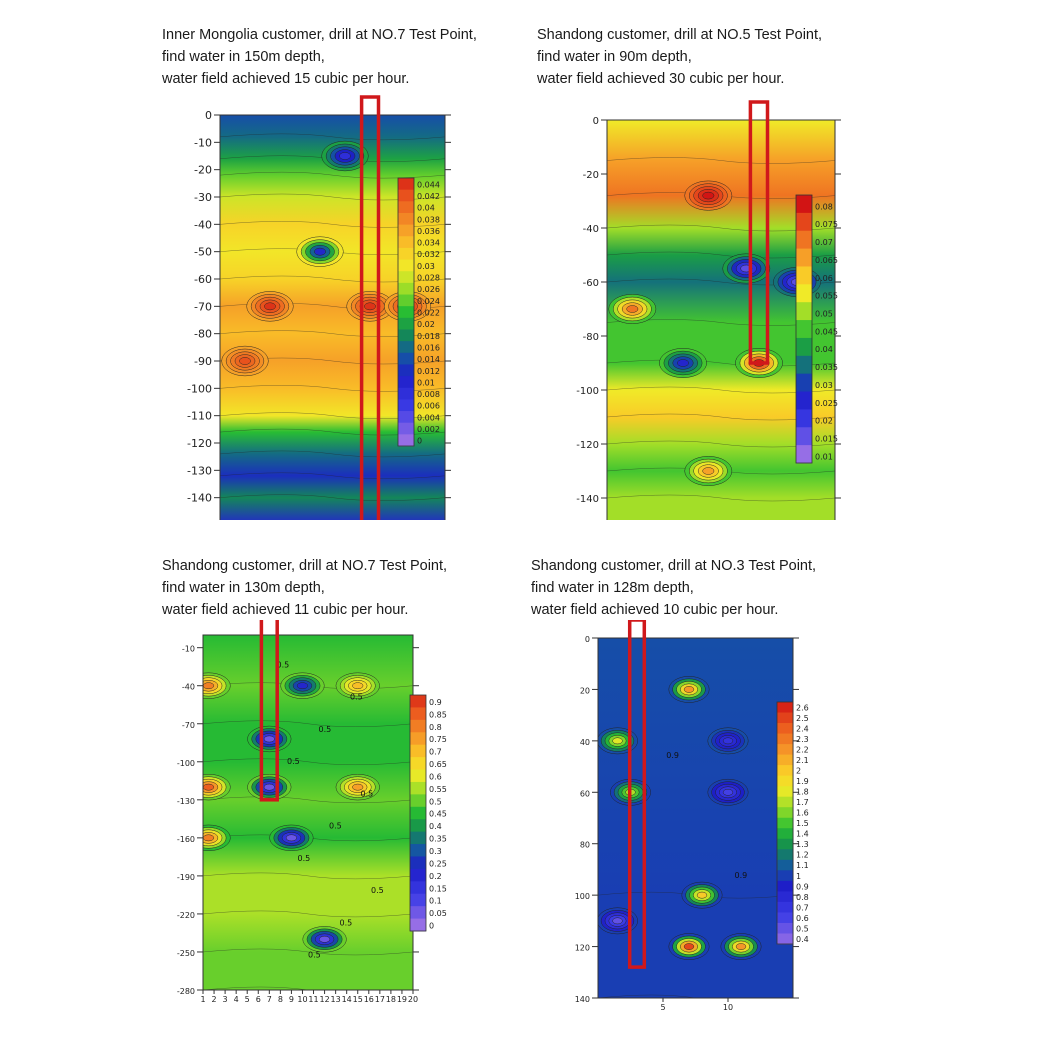 The width and height of the screenshot is (1042, 1042). Describe the element at coordinates (188, 725) in the screenshot. I see `chart-3-y-tick-label: -70` at that location.